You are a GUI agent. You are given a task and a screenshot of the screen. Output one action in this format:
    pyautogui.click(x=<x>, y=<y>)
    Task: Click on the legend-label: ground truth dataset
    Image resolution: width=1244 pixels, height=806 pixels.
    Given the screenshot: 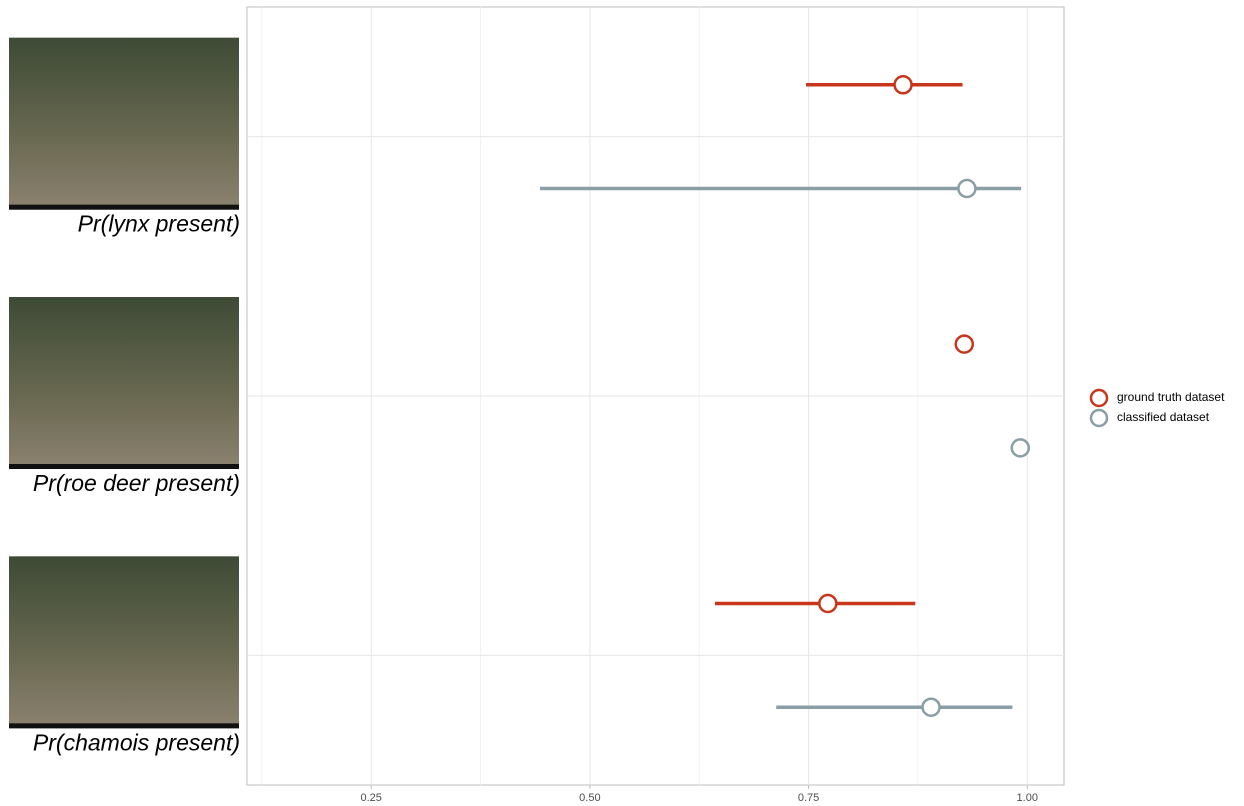 What is the action you would take?
    pyautogui.click(x=1171, y=397)
    